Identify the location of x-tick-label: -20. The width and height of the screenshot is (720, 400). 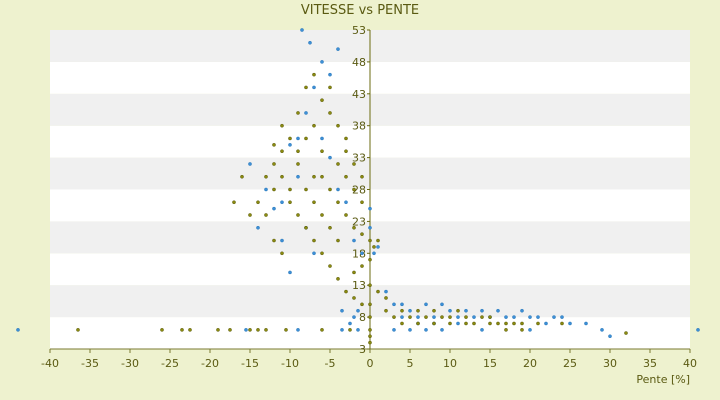
(210, 363).